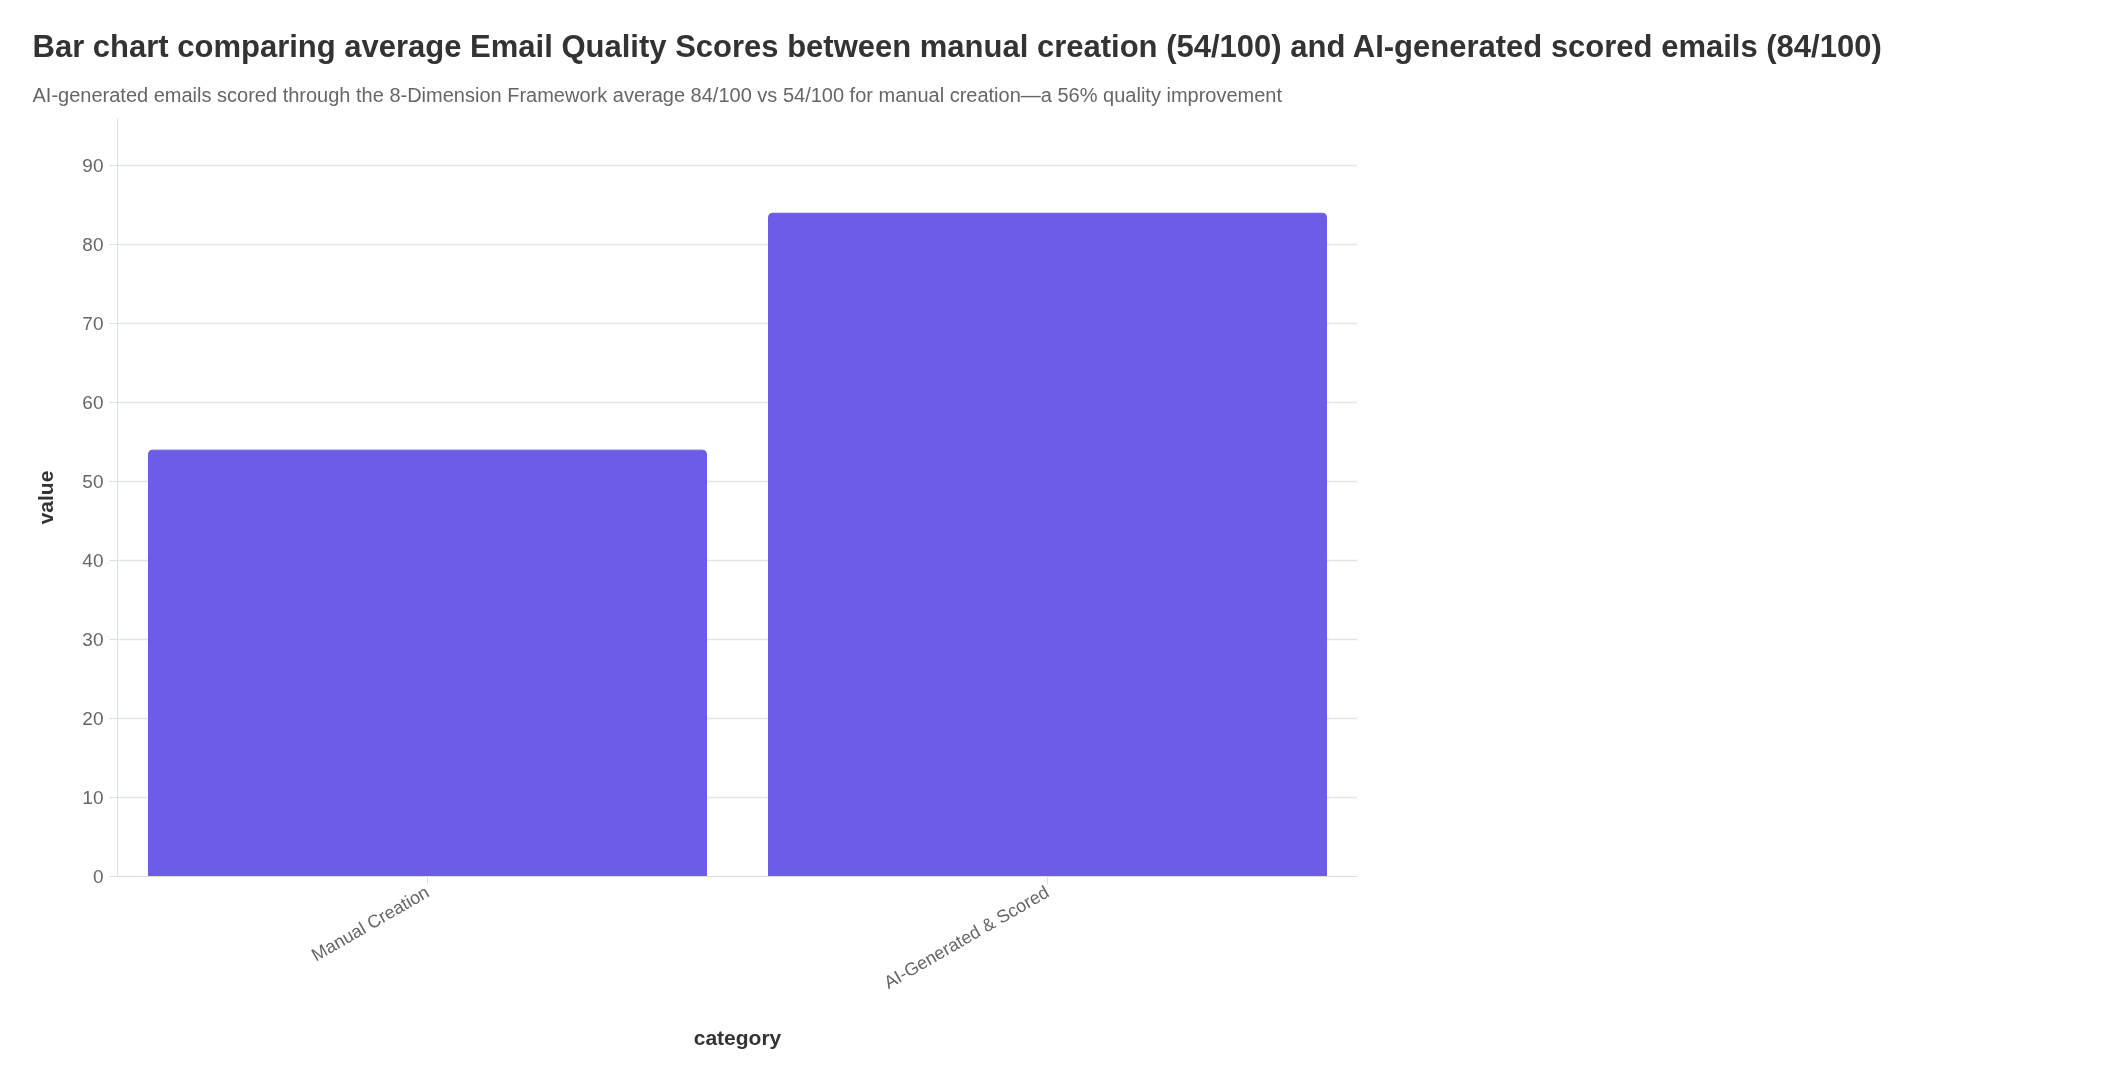  Describe the element at coordinates (46, 497) in the screenshot. I see `y-axis-title: value` at that location.